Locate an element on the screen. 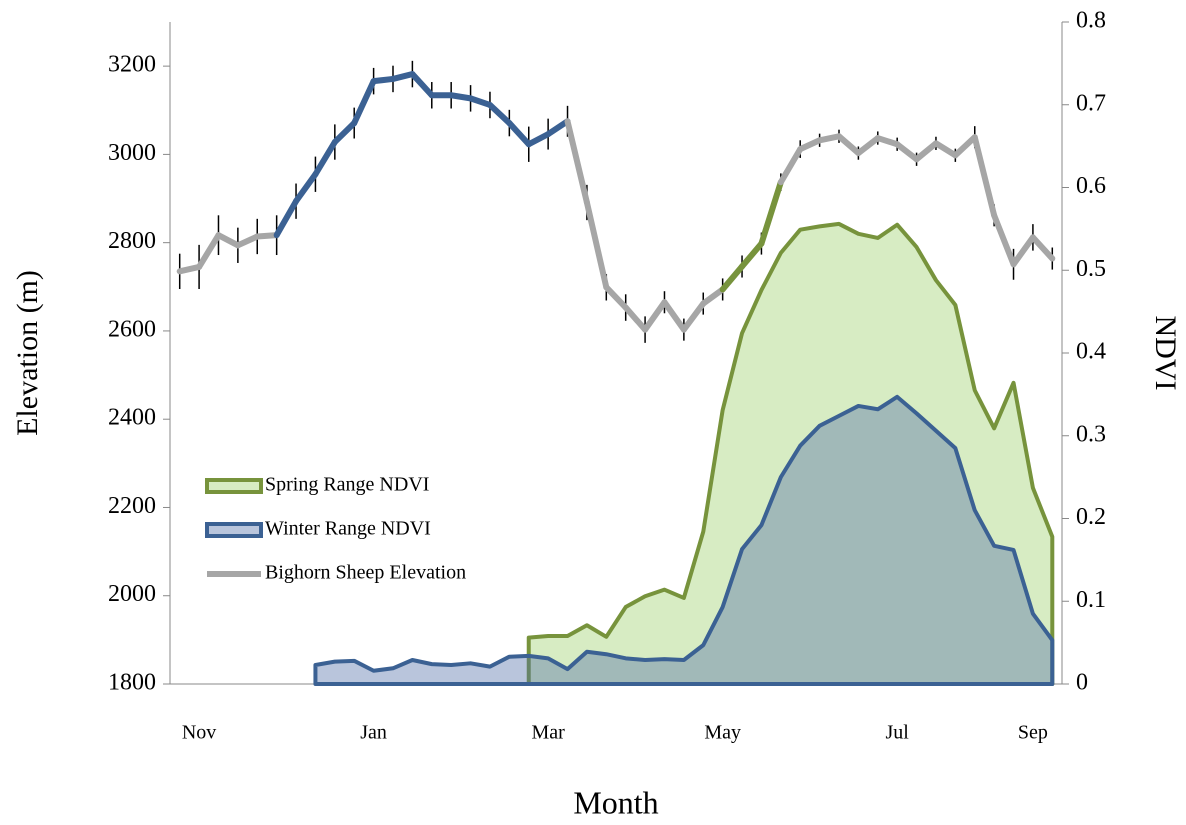 This screenshot has height=825, width=1186. legend-label: Spring Range NDVI is located at coordinates (347, 485).